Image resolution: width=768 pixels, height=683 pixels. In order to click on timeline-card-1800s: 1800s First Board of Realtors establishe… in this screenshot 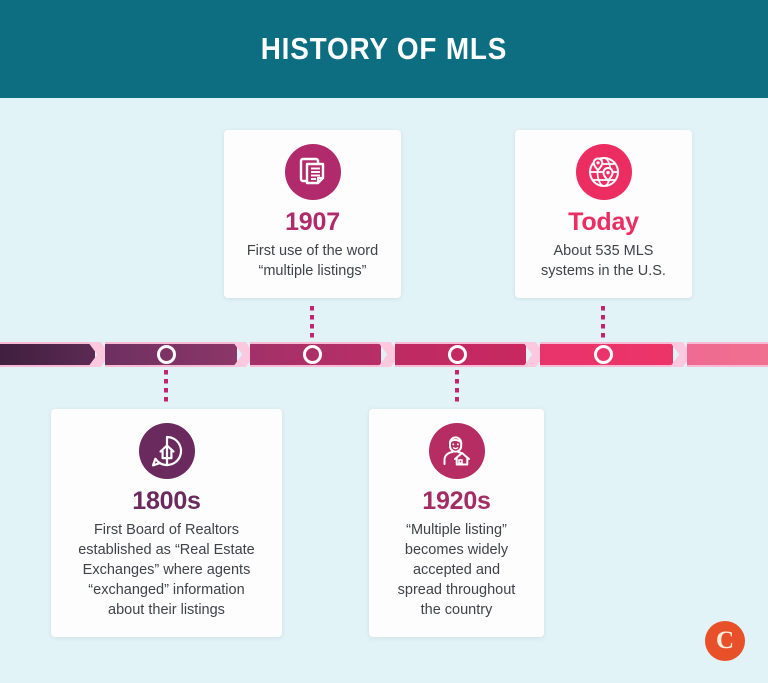, I will do `click(166, 523)`.